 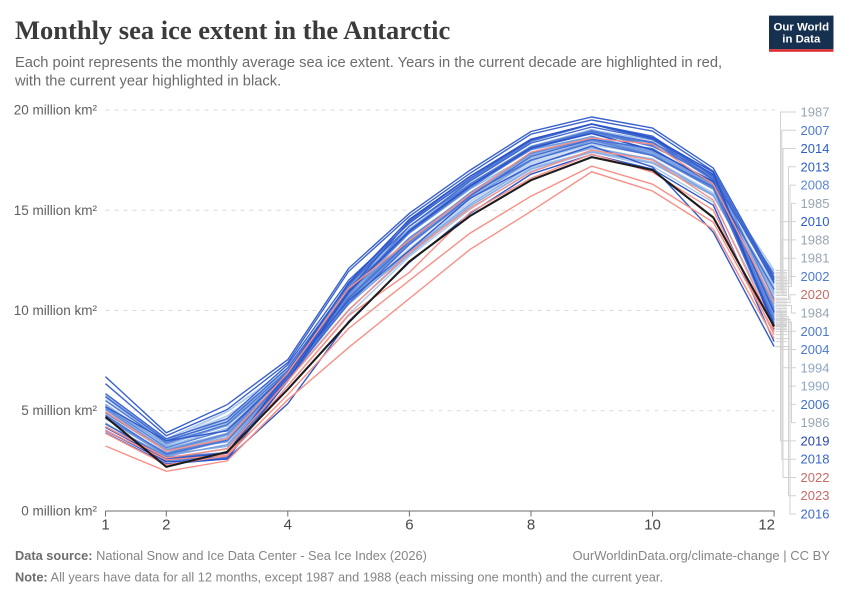 I want to click on svg-text: Our World, so click(x=802, y=27).